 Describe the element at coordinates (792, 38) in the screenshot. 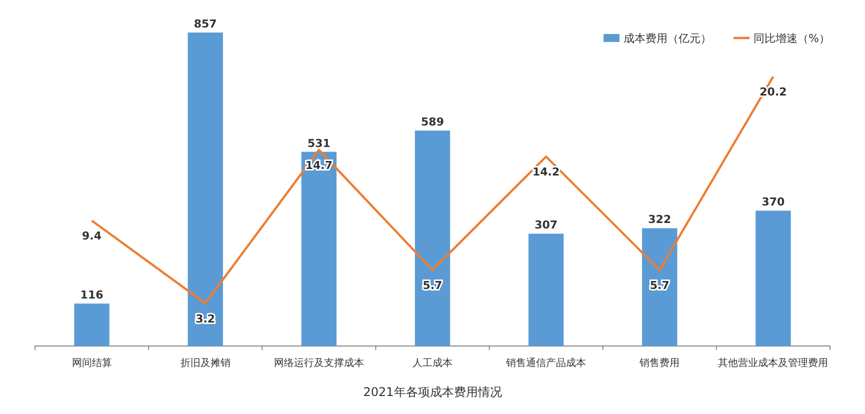

I see `legend-label: 同比增速（%）` at that location.